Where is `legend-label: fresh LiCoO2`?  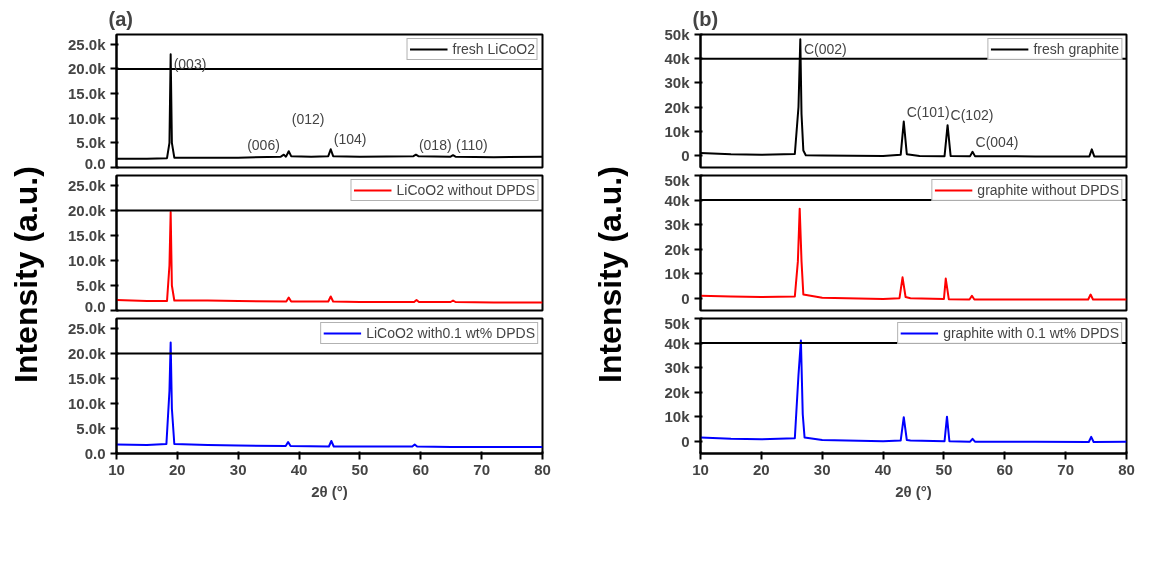
legend-label: fresh LiCoO2 is located at coordinates (493, 49).